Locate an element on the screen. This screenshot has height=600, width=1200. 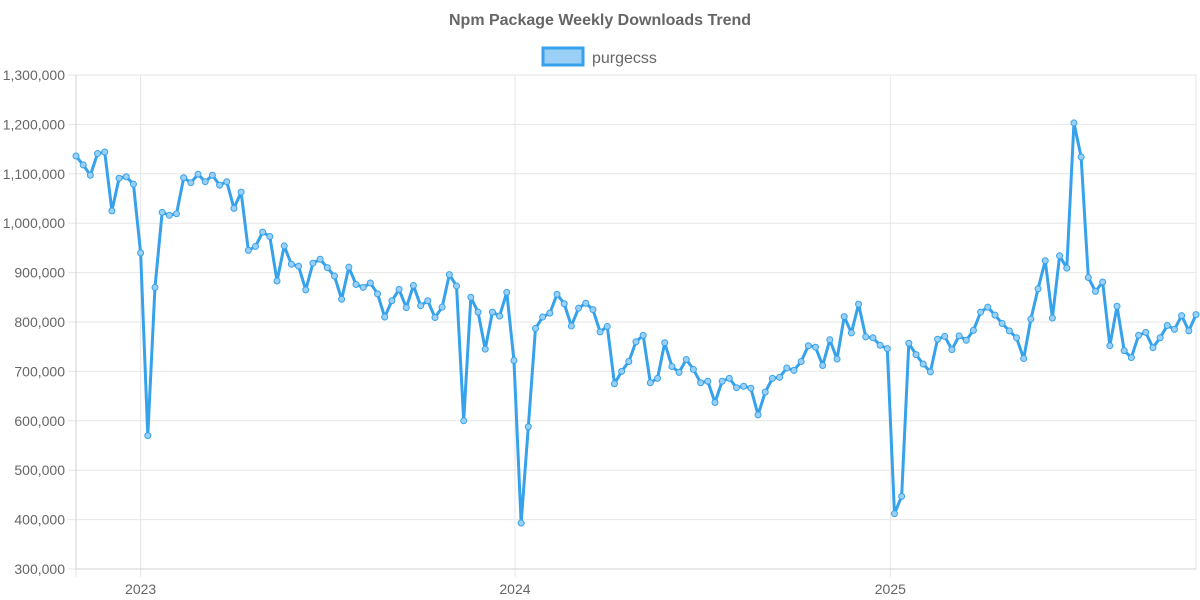
legend: purgecss is located at coordinates (599, 56).